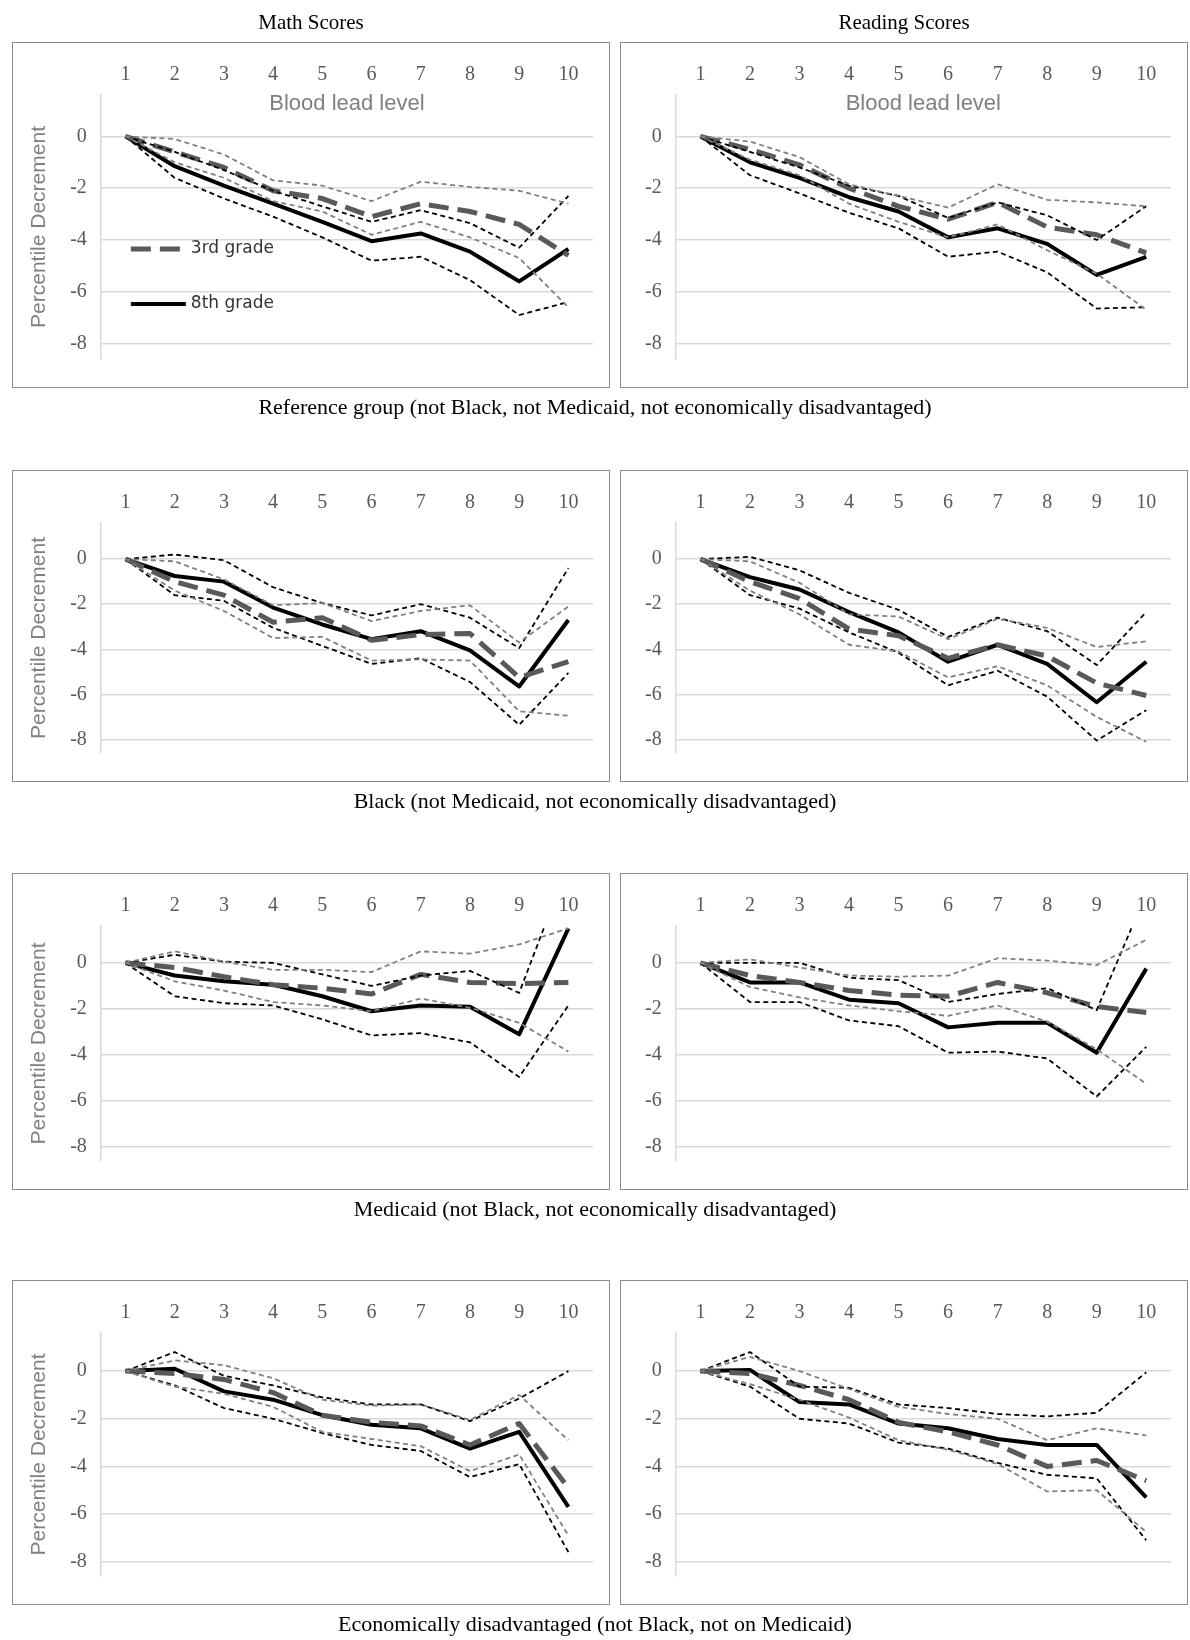 This screenshot has height=1640, width=1190. What do you see at coordinates (595, 407) in the screenshot?
I see `text: Reference group (not Black, not Medicaid, not economically disadvantaged)` at bounding box center [595, 407].